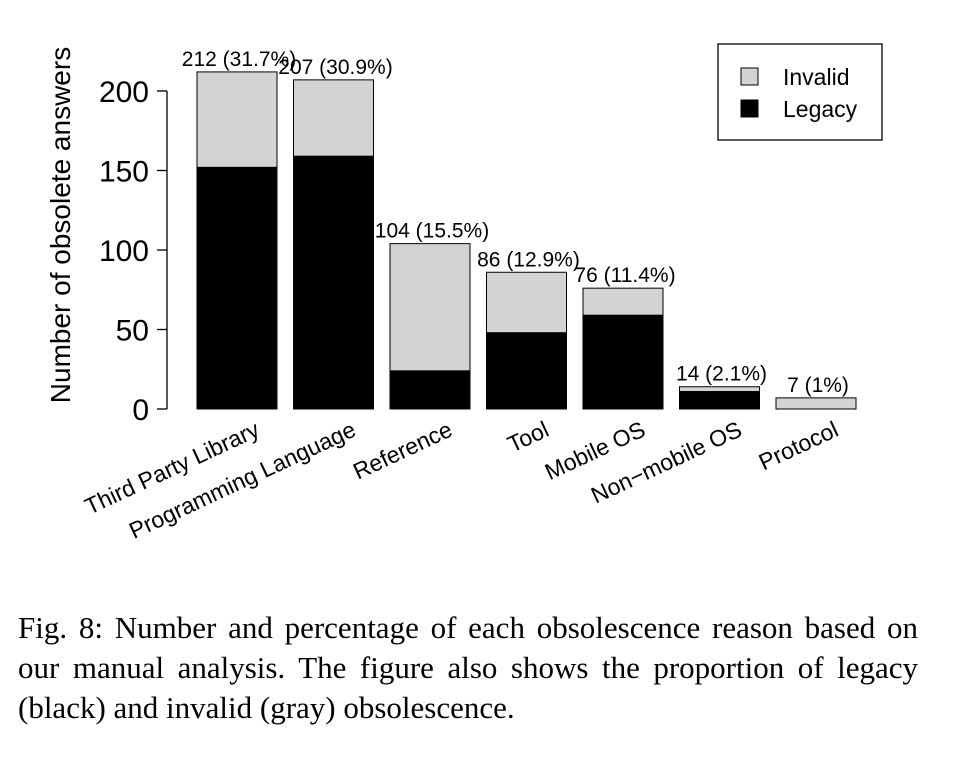 The height and width of the screenshot is (760, 962). I want to click on legend-label-invalid: Invalid, so click(816, 77).